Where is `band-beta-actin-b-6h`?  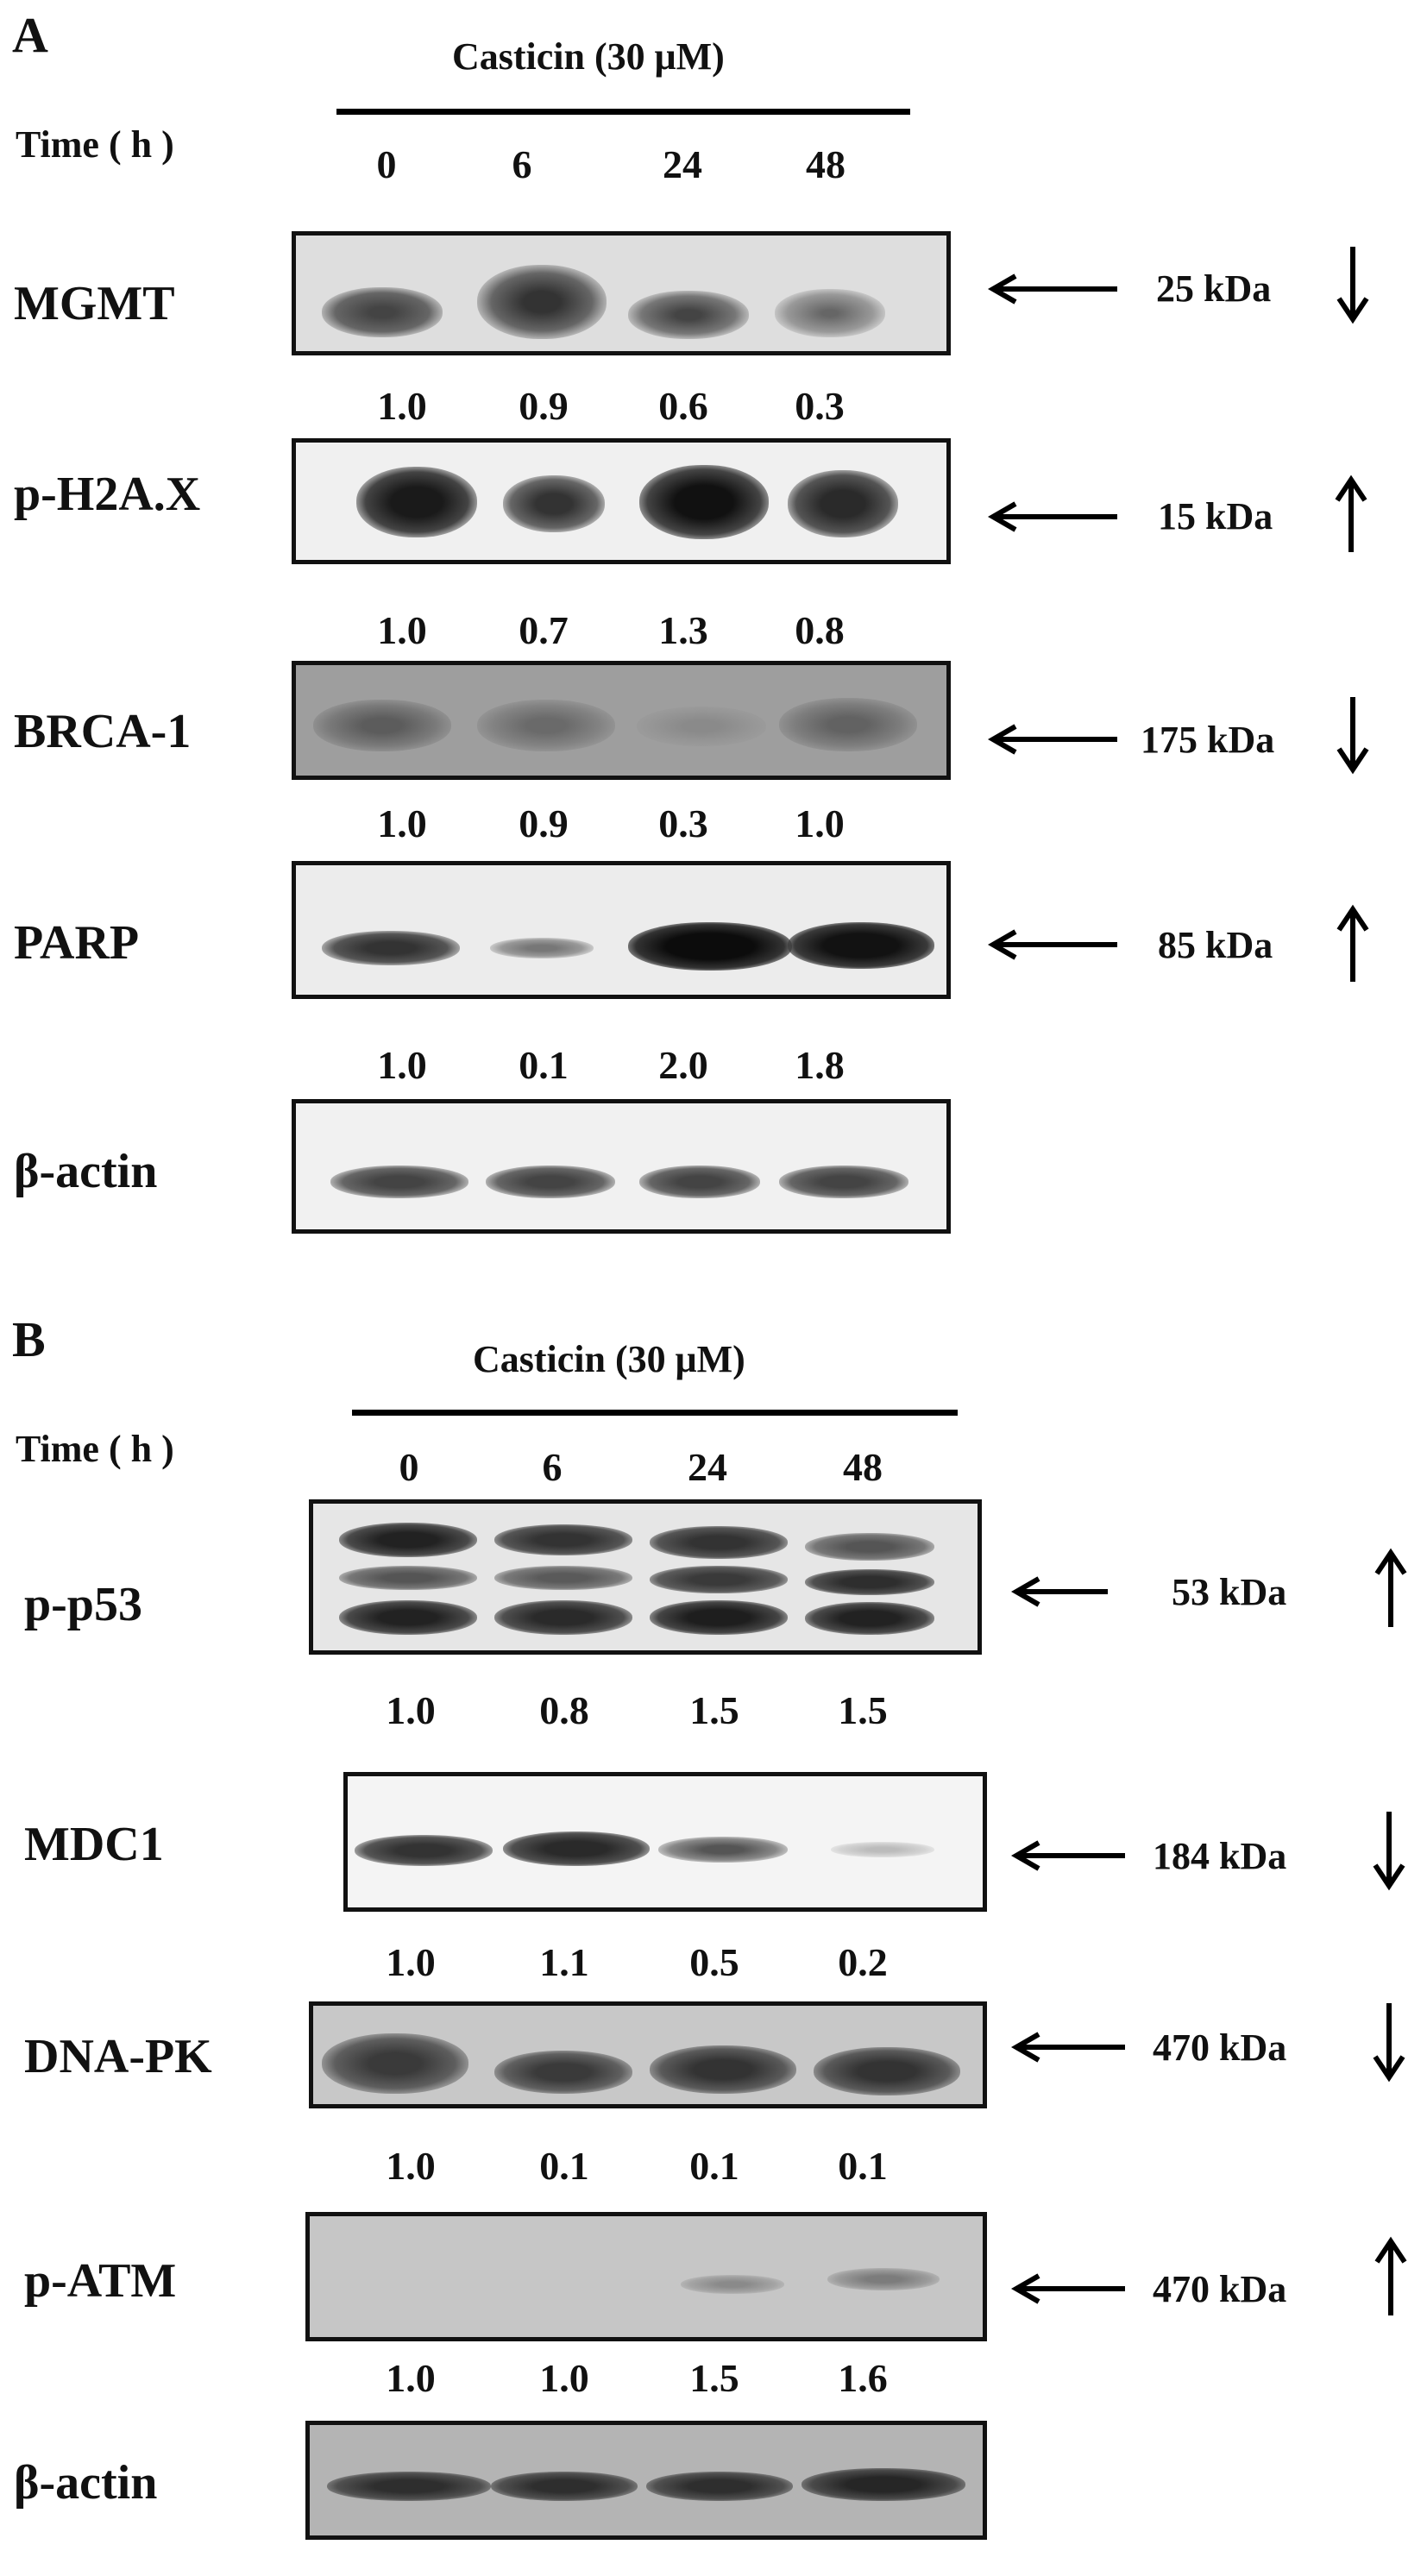 band-beta-actin-b-6h is located at coordinates (564, 2486).